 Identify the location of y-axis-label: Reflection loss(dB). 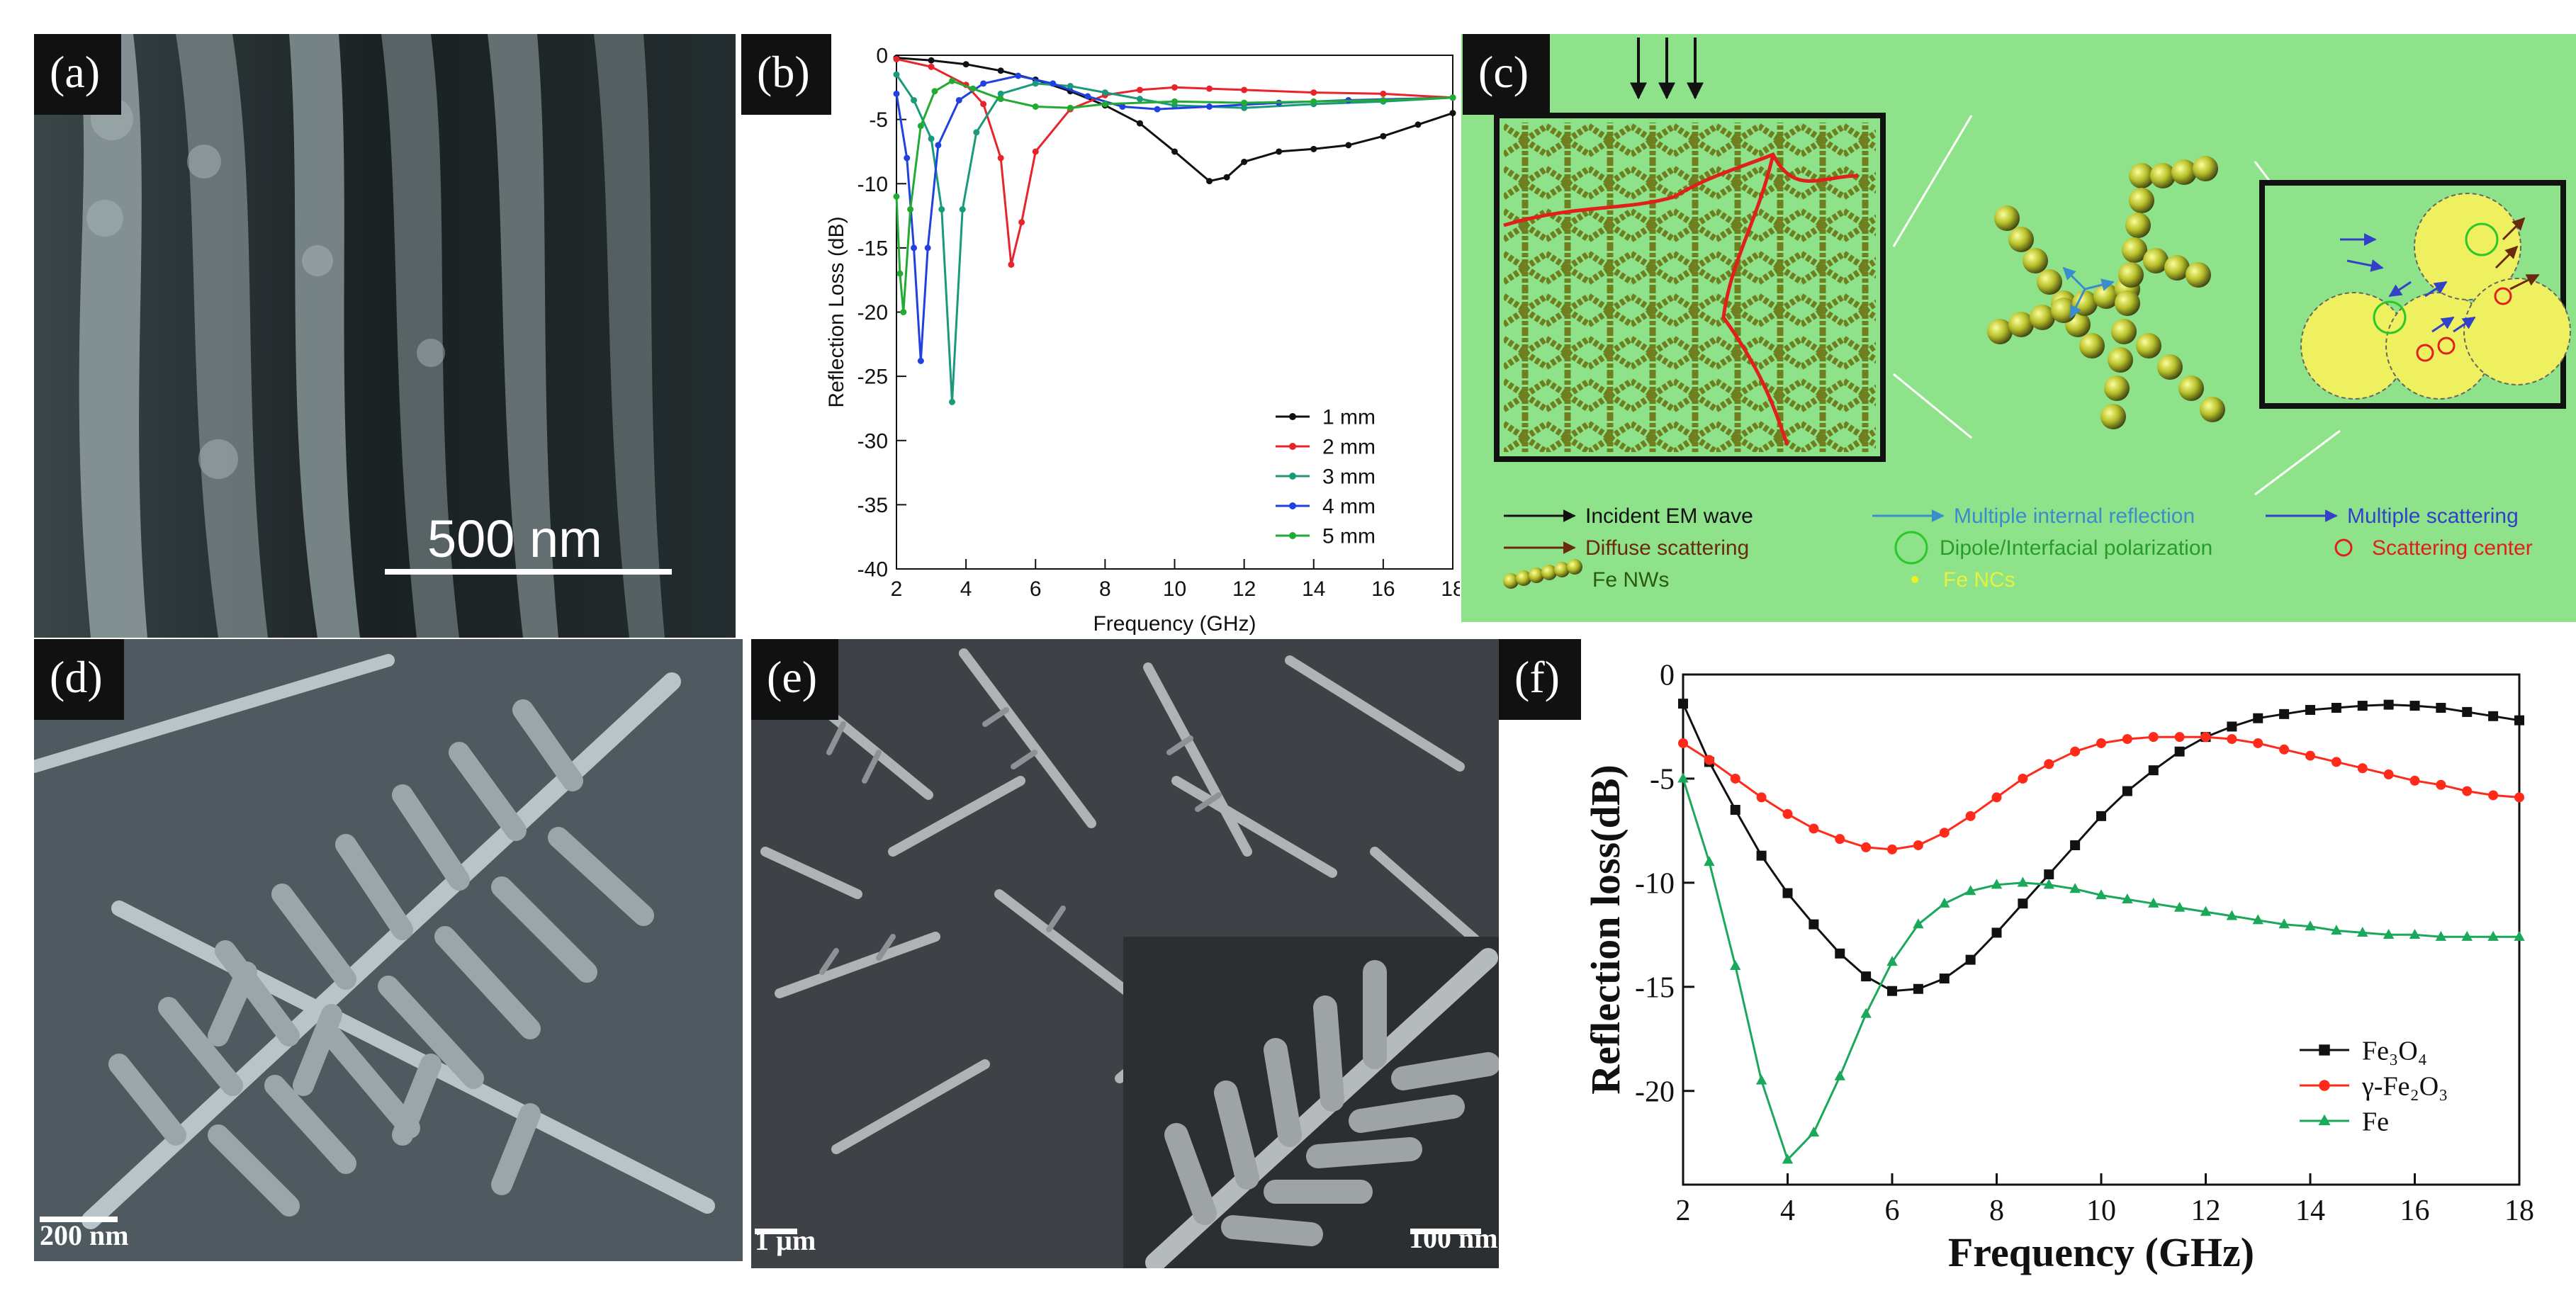
(1605, 929).